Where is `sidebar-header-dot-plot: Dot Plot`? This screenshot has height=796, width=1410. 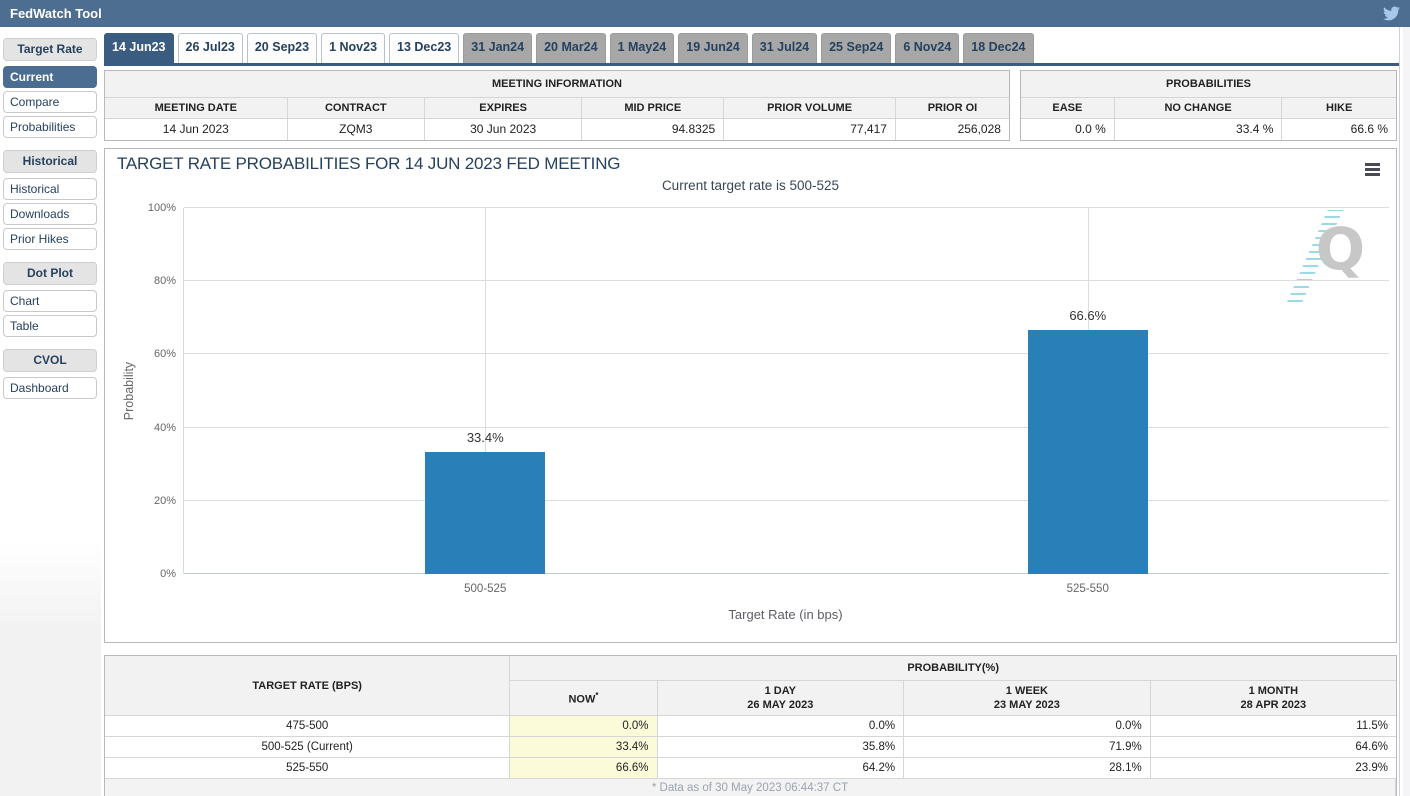 sidebar-header-dot-plot: Dot Plot is located at coordinates (50, 273).